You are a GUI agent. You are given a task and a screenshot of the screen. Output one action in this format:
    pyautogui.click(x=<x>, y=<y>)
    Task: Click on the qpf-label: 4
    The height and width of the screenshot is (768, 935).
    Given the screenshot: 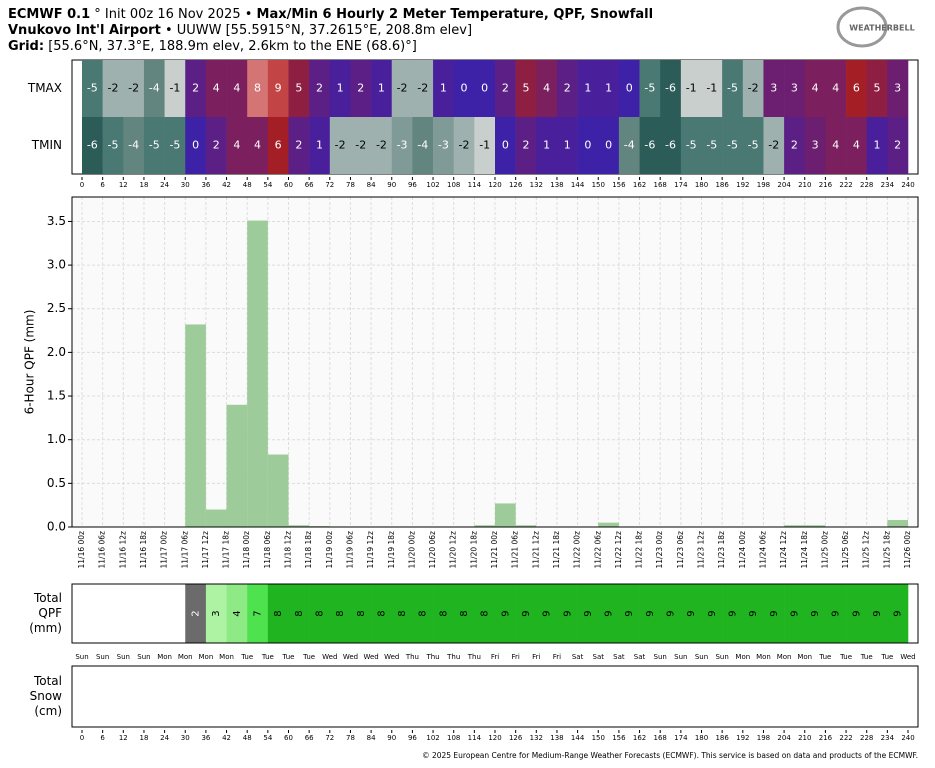 What is the action you would take?
    pyautogui.click(x=237, y=613)
    